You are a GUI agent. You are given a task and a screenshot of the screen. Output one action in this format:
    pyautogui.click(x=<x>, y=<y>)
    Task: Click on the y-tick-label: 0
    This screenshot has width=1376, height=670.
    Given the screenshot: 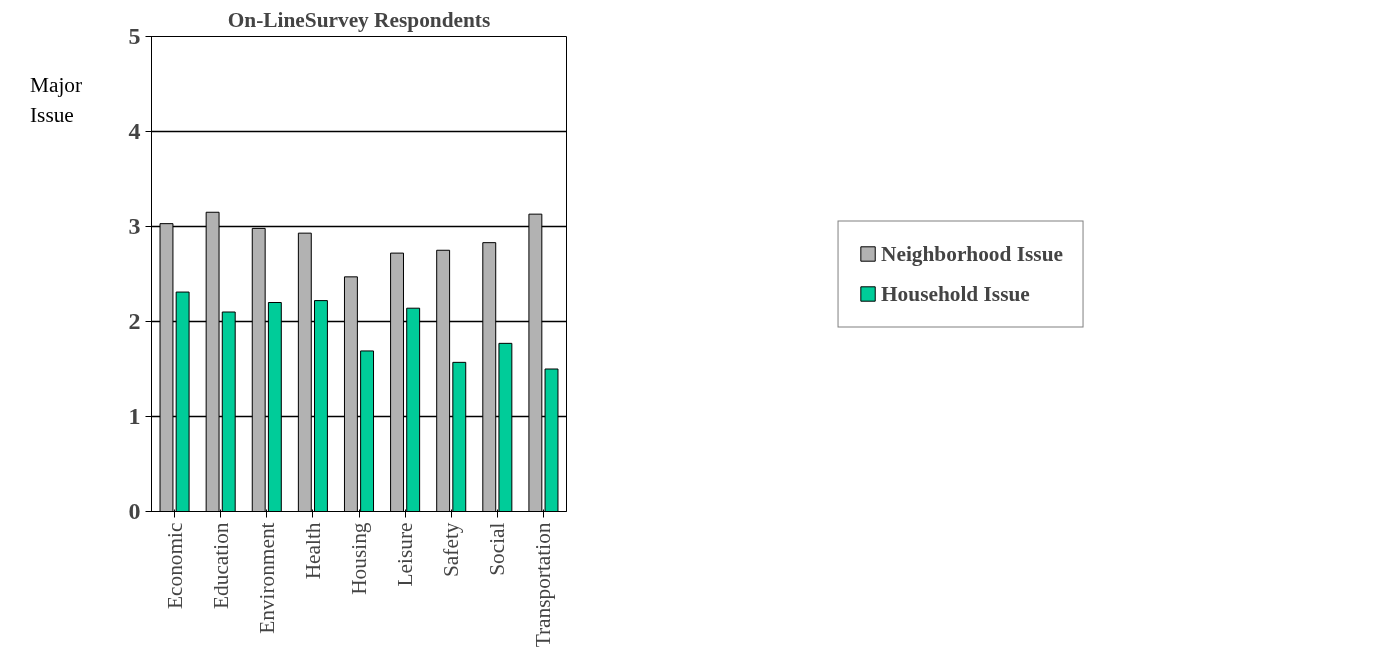 What is the action you would take?
    pyautogui.click(x=134, y=511)
    